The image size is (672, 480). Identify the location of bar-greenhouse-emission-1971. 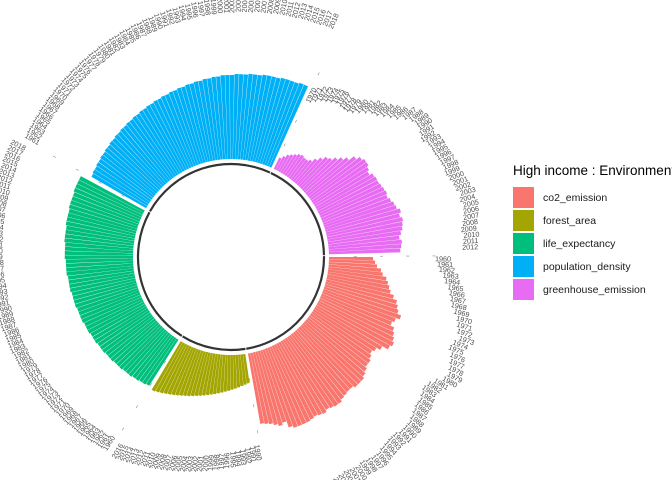
(280, 163).